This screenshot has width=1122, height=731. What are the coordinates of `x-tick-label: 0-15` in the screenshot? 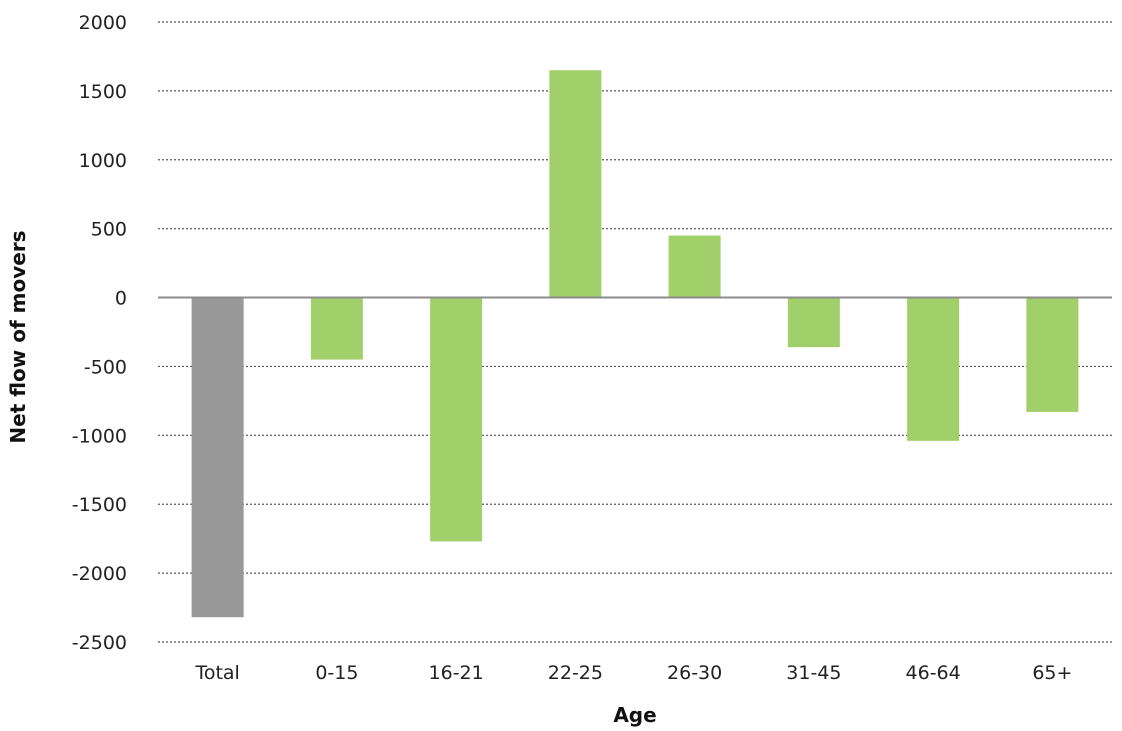 It's located at (336, 673).